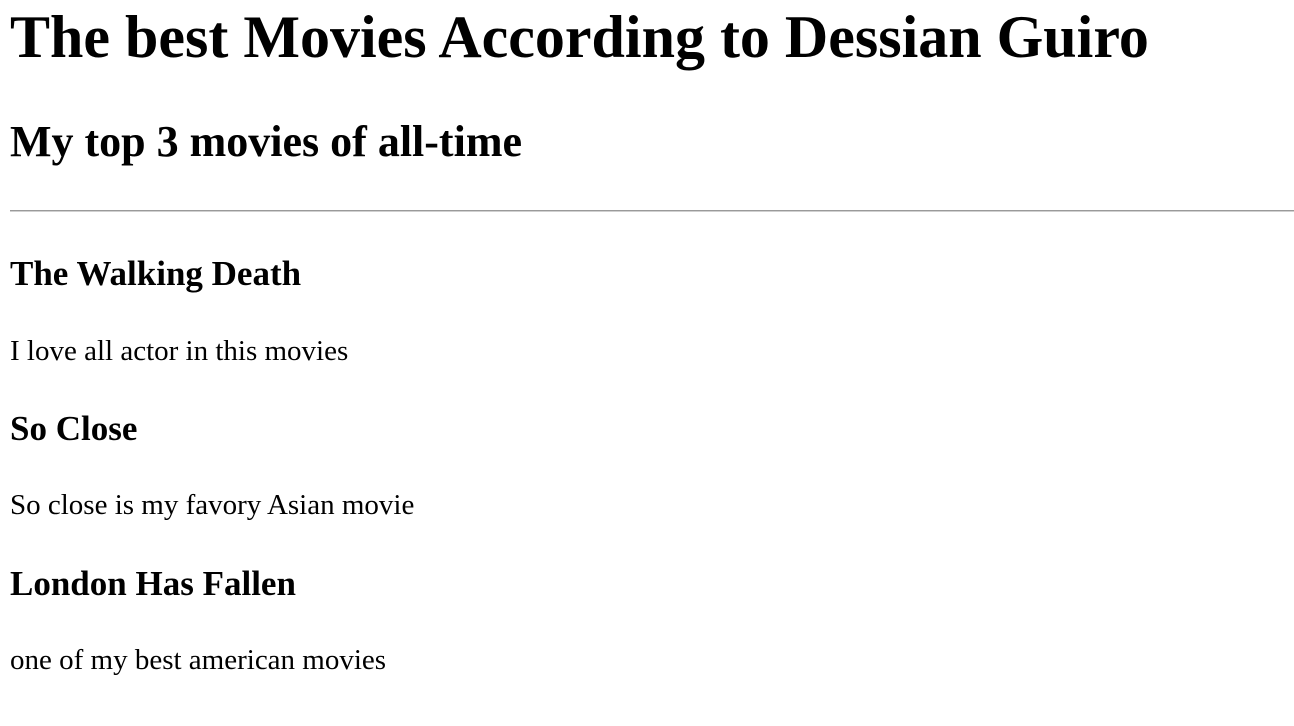  I want to click on page-subtitle: My top 3 movies of all-time, so click(266, 141).